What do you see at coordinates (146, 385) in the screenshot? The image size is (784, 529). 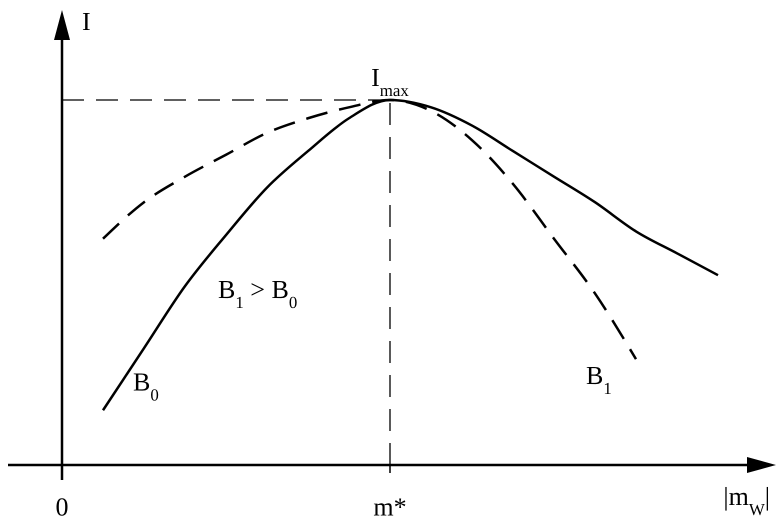 I see `series-label: B$_{0}$` at bounding box center [146, 385].